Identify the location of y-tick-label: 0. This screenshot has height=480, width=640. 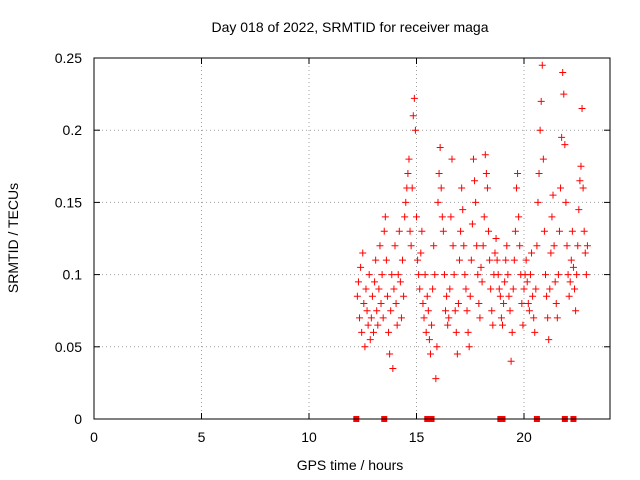
(78, 419).